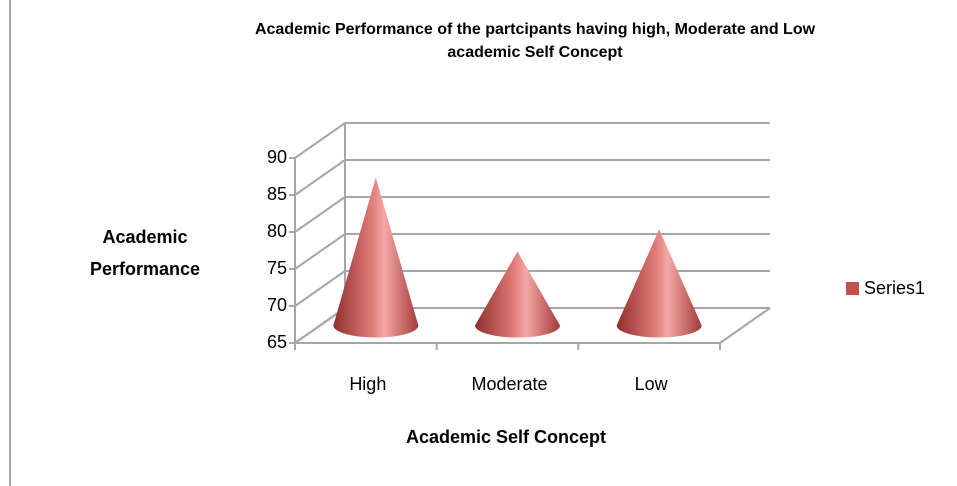 This screenshot has height=486, width=957. I want to click on x-axis-title: Academic Self Concept, so click(506, 437).